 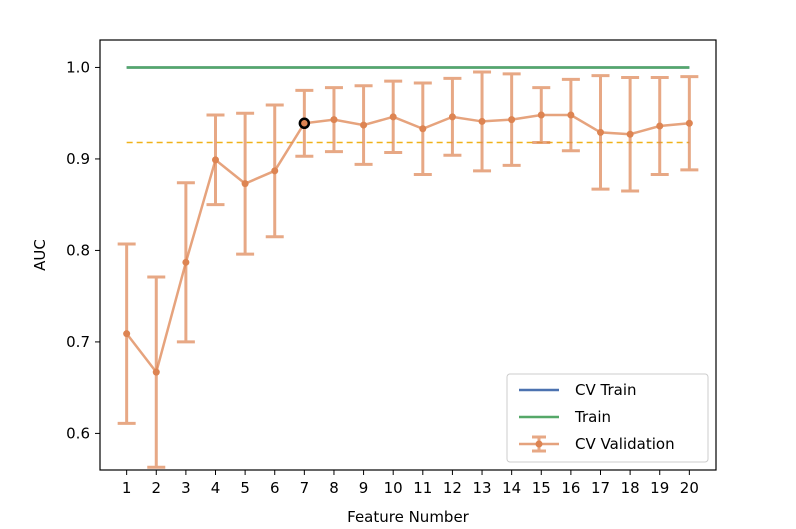 What do you see at coordinates (410, 483) in the screenshot?
I see `x-axis: 1 2 3 4 5 6 7 8 9 10 11 12 13 14 15 16 17 18 19 20` at bounding box center [410, 483].